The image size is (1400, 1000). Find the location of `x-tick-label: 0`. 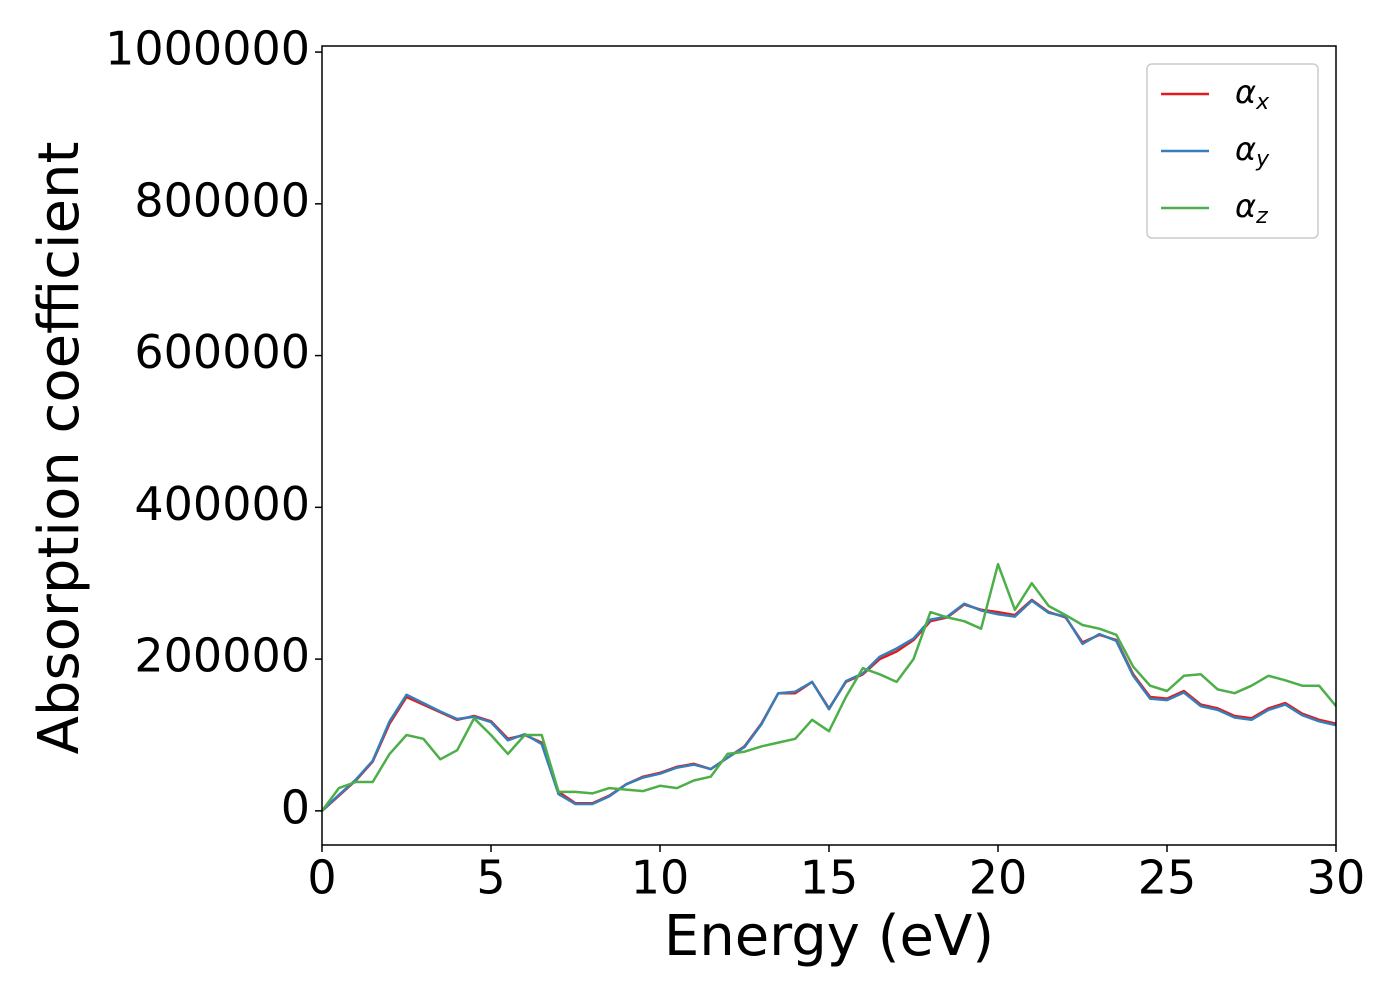

x-tick-label: 0 is located at coordinates (321, 878).